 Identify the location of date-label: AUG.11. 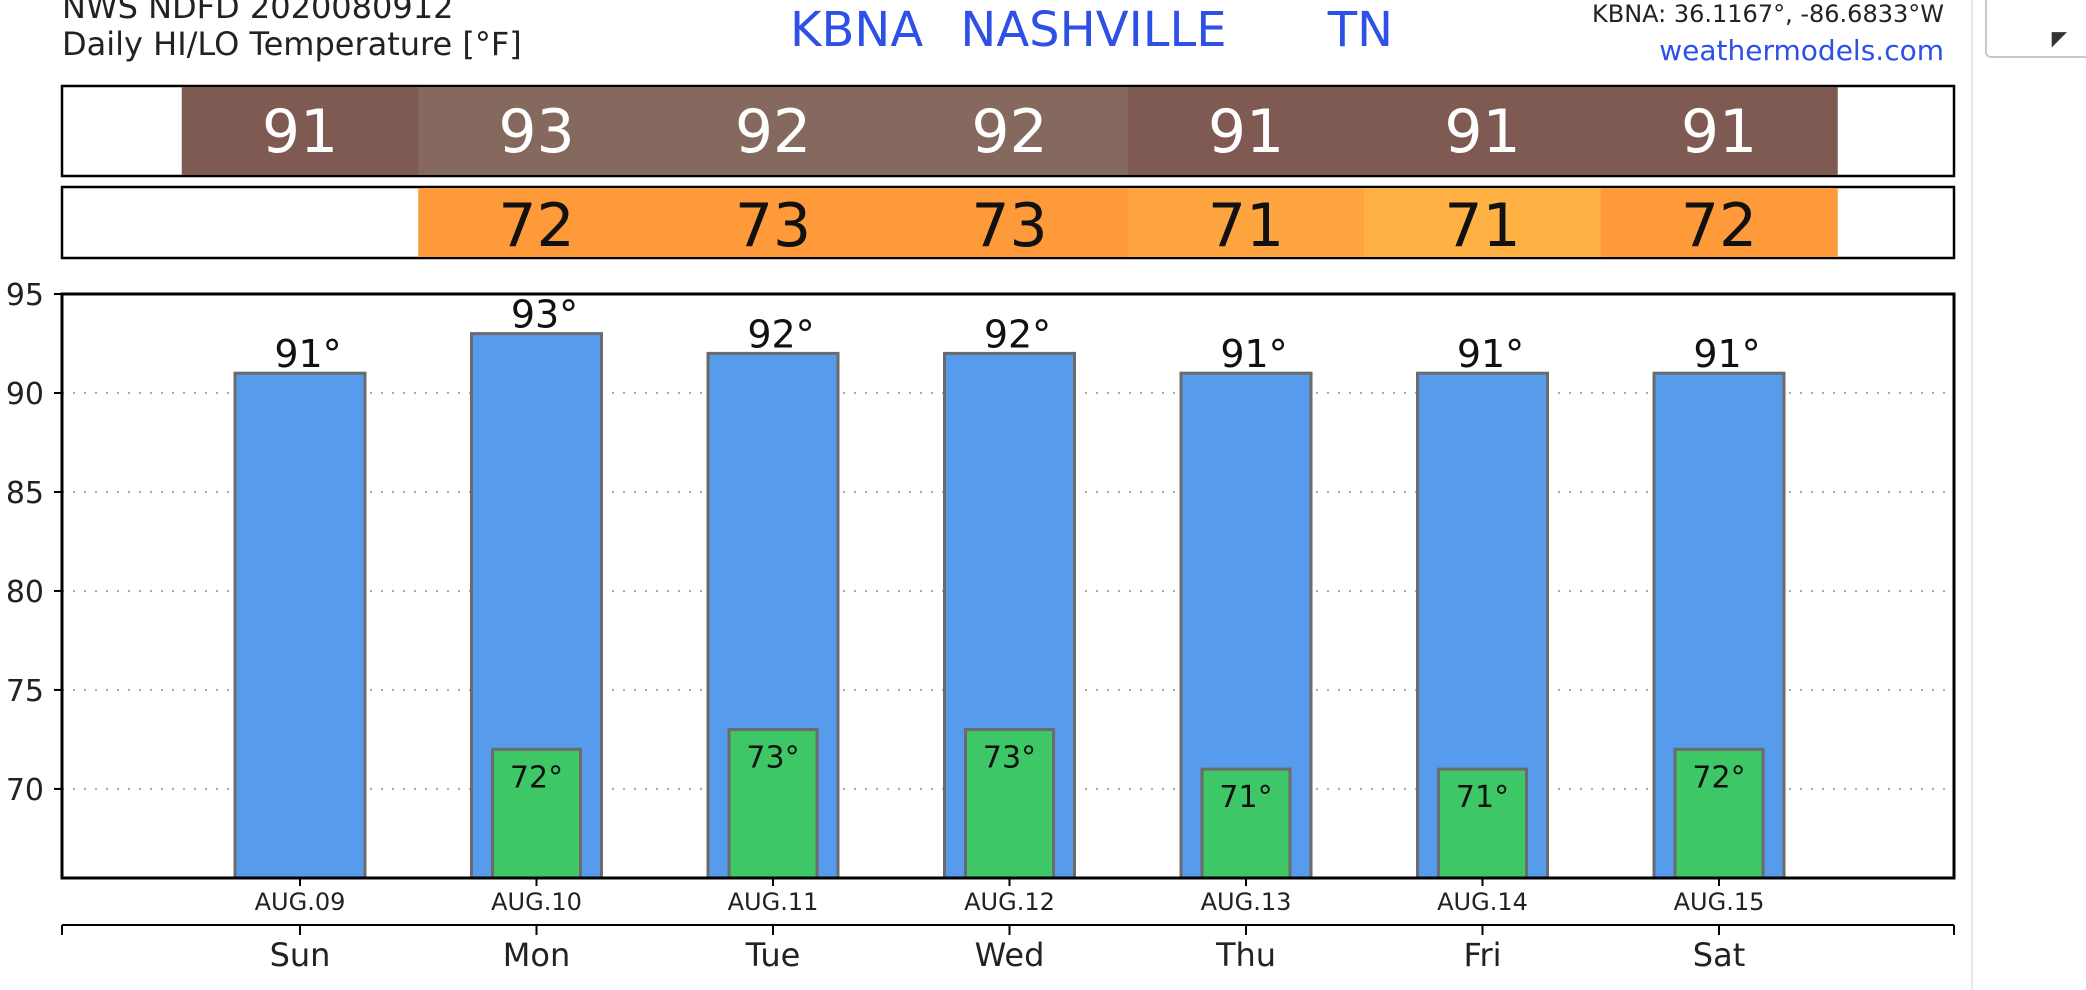
(773, 902).